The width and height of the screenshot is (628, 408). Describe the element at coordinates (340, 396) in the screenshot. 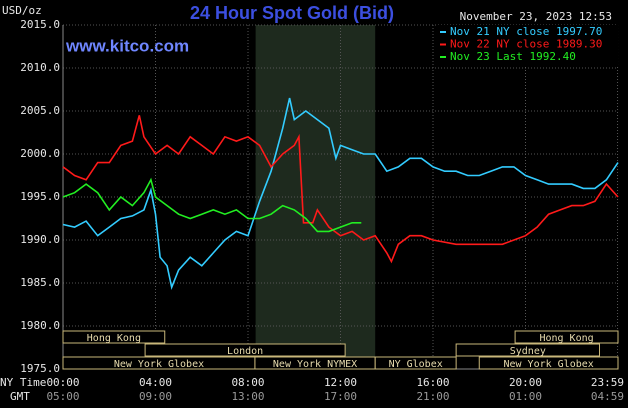

I see `x-tick-label-gmt: 17:00` at that location.